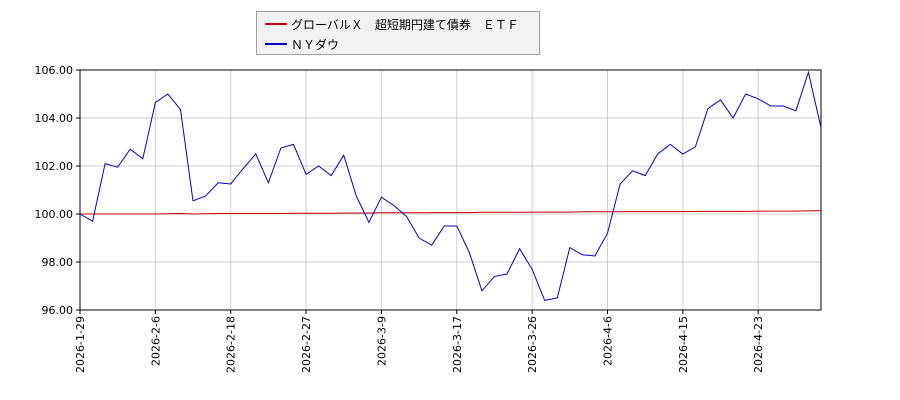 Image resolution: width=900 pixels, height=400 pixels. I want to click on x-tick-label: 2026-4-15, so click(683, 344).